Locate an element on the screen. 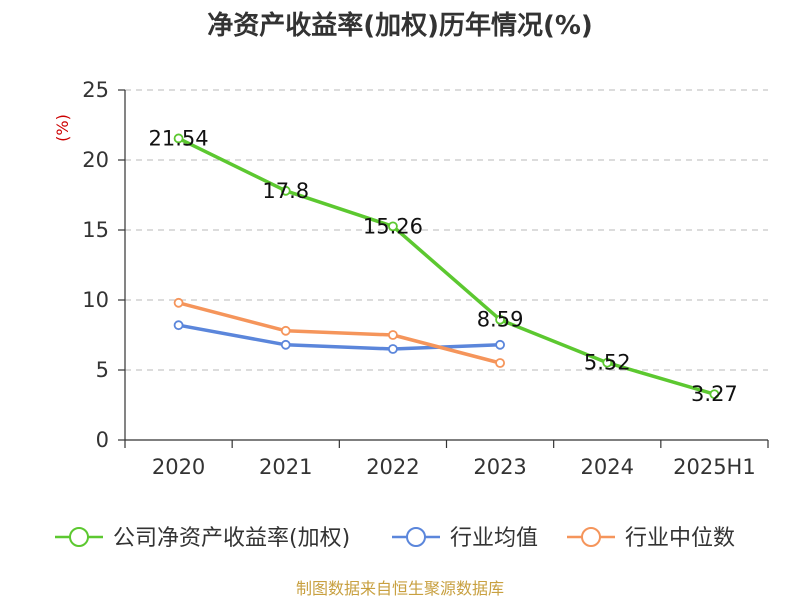 The height and width of the screenshot is (600, 800). data-label-0-4: 5.52 is located at coordinates (607, 363).